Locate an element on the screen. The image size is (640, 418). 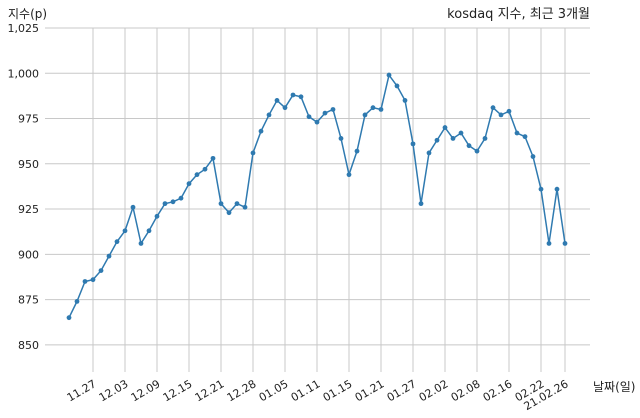
y-tick-label: 1,000 is located at coordinates (24, 73).